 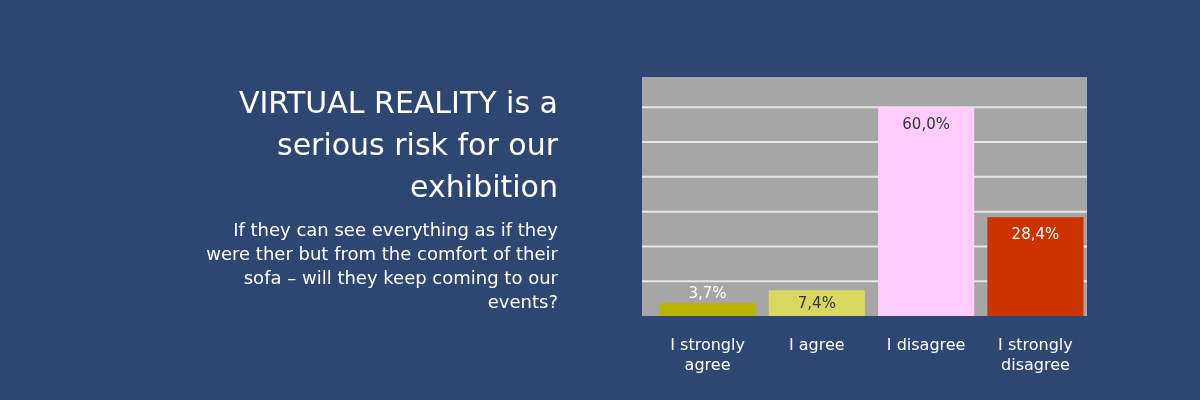 I want to click on data-label: 60,0%, so click(x=926, y=124).